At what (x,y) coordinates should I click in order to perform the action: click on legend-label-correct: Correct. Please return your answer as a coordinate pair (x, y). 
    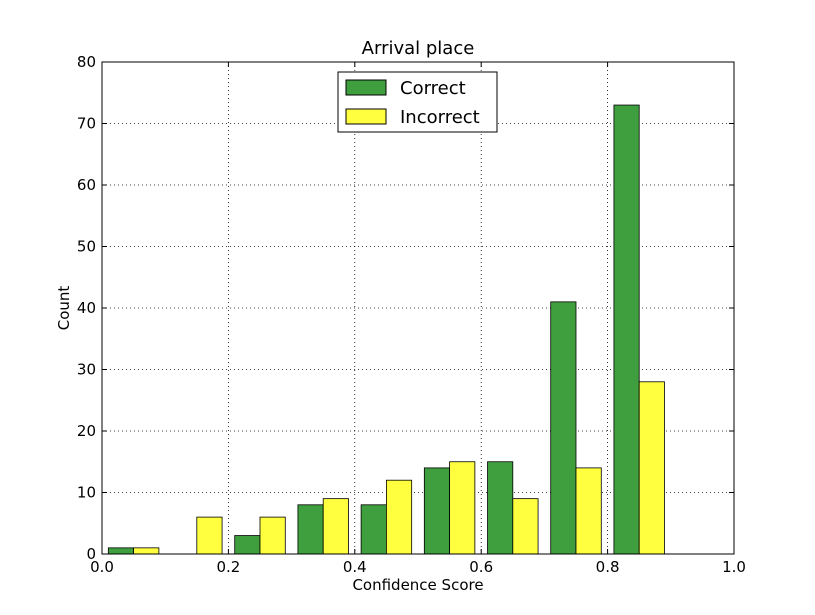
    Looking at the image, I should click on (433, 88).